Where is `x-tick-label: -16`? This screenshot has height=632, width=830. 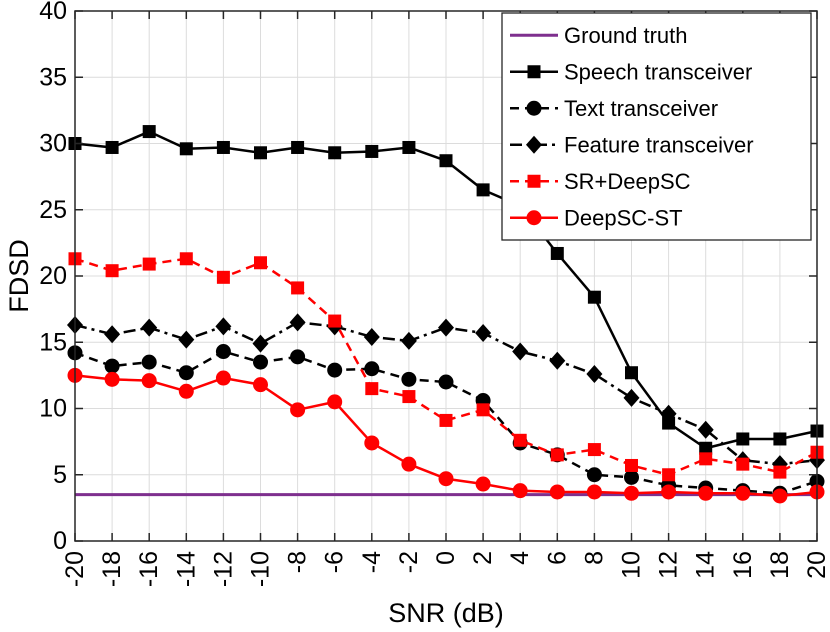
x-tick-label: -16 is located at coordinates (149, 569).